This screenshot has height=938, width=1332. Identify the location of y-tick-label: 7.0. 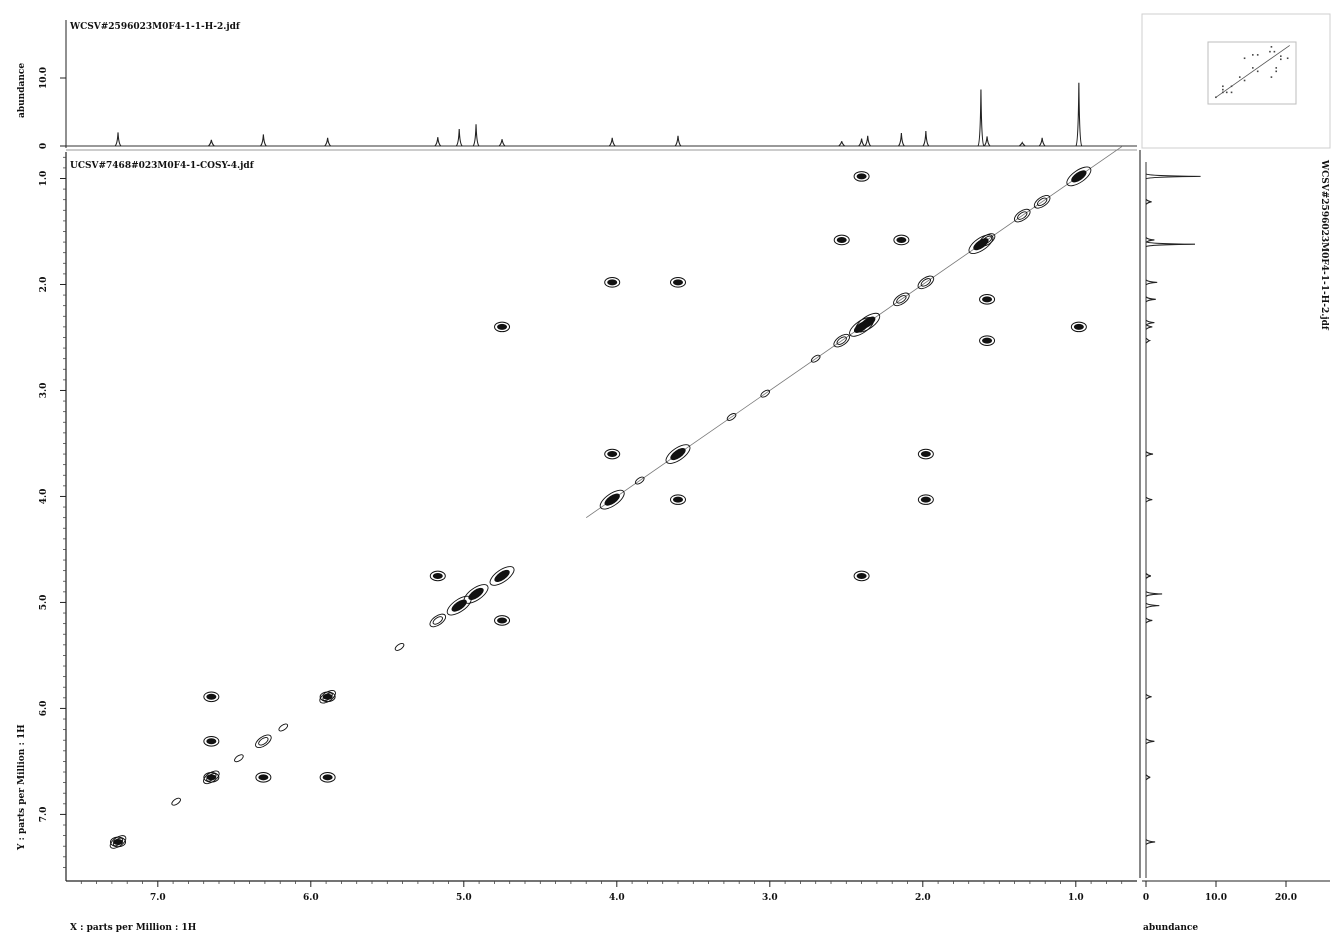
(44, 815).